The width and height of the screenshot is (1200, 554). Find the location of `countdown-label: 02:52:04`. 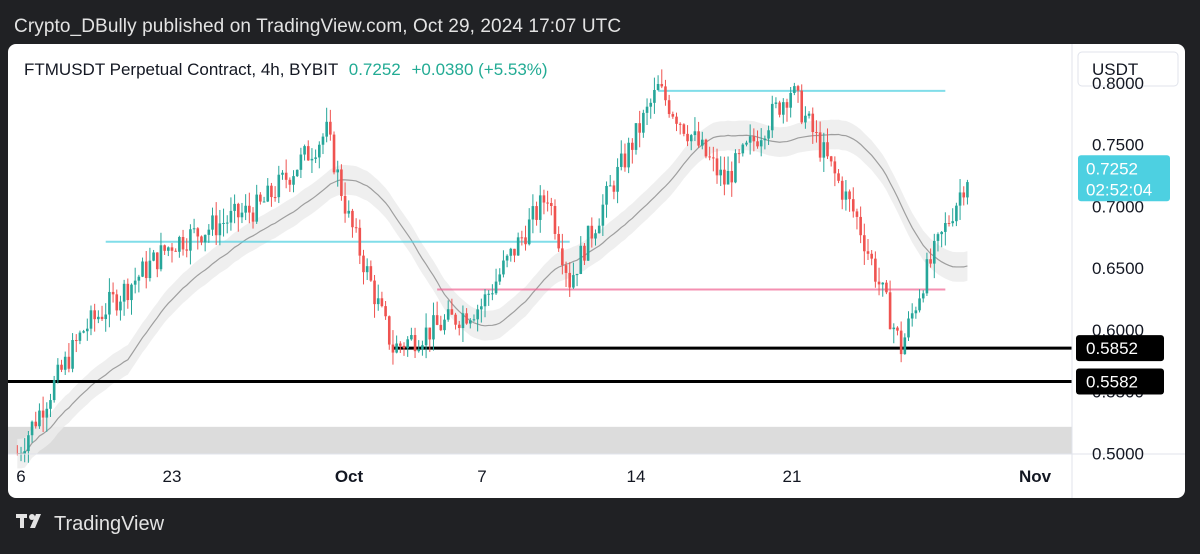

countdown-label: 02:52:04 is located at coordinates (1119, 189).